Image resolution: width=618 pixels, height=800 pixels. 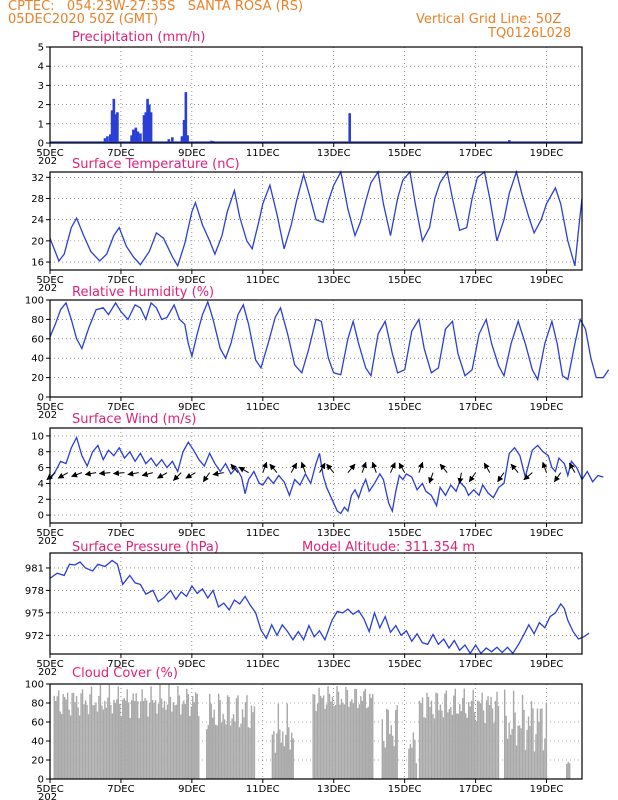 What do you see at coordinates (83, 19) in the screenshot?
I see `header-line2-left: 05DEC2020 50Z (GMT)` at bounding box center [83, 19].